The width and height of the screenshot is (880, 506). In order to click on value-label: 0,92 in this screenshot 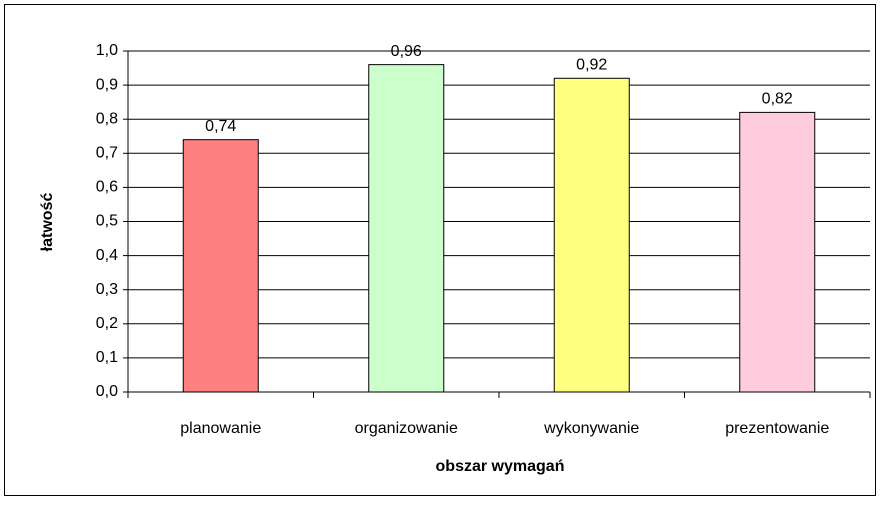, I will do `click(591, 64)`.